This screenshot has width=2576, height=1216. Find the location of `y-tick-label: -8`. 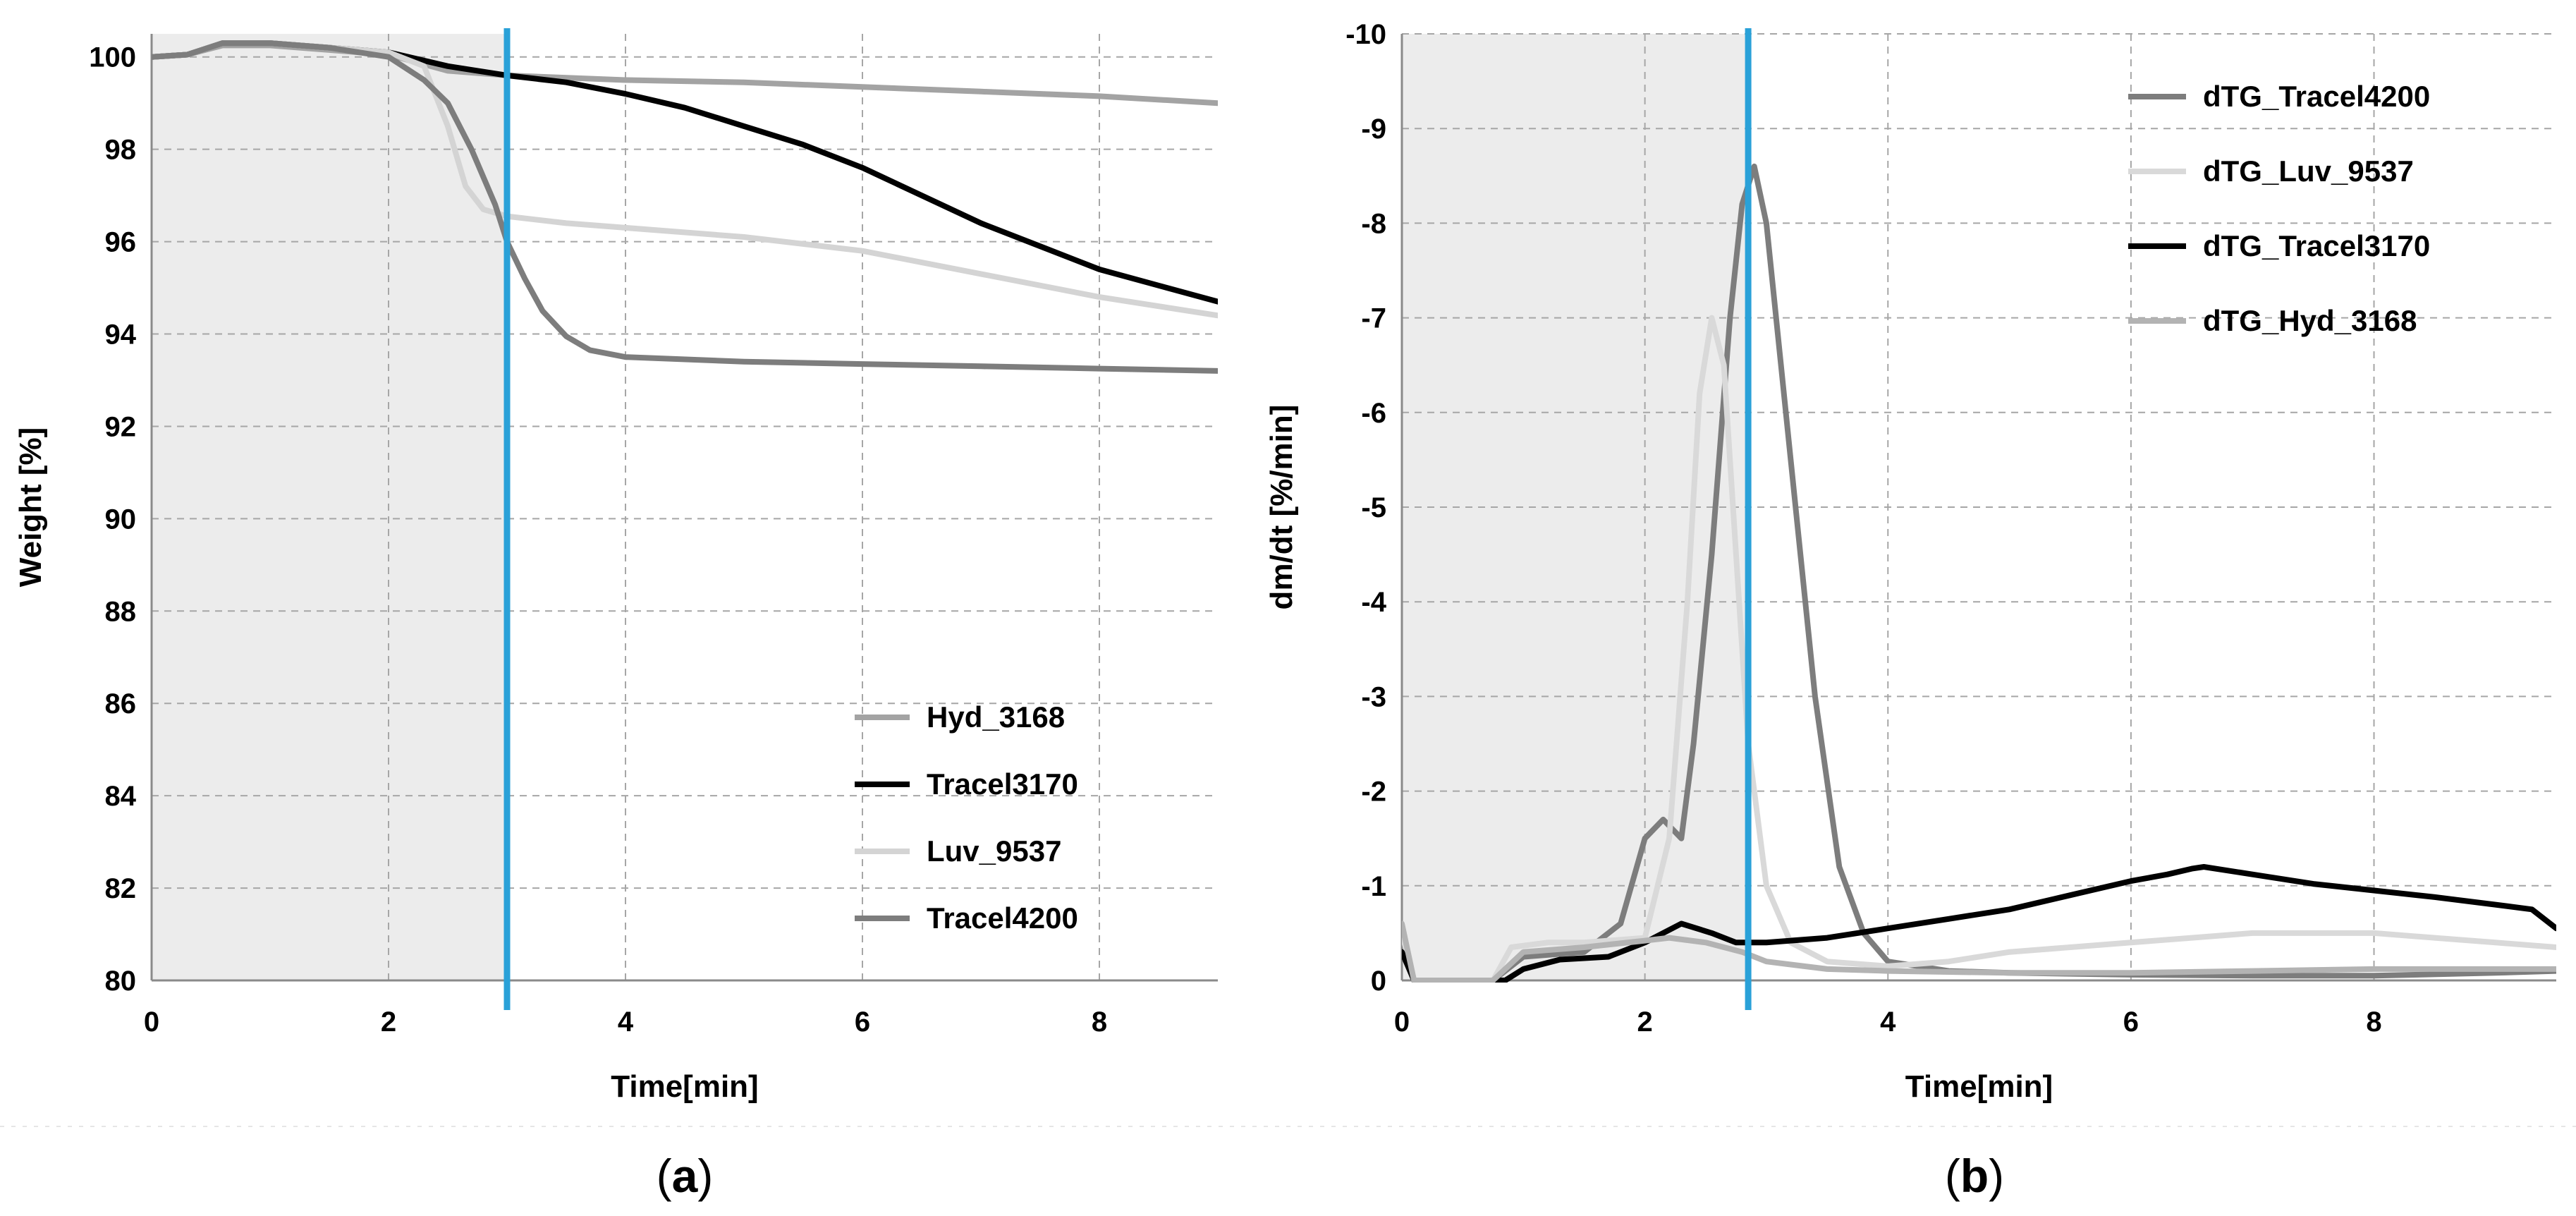

y-tick-label: -8 is located at coordinates (1374, 223).